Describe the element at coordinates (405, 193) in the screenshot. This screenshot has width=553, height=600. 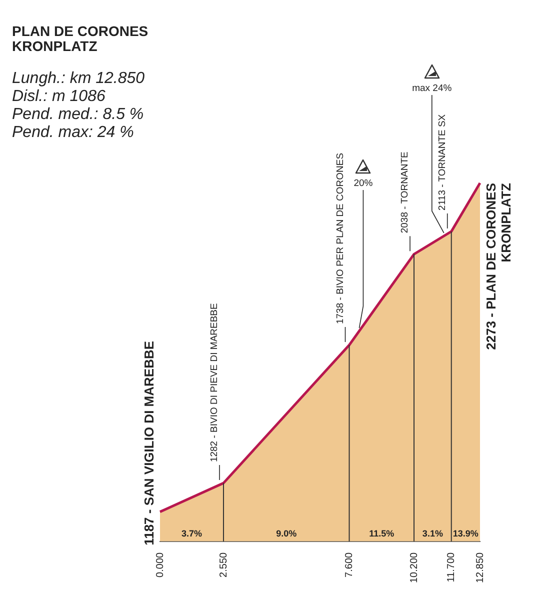
I see `data-label: 2038 - TORNANTE` at that location.